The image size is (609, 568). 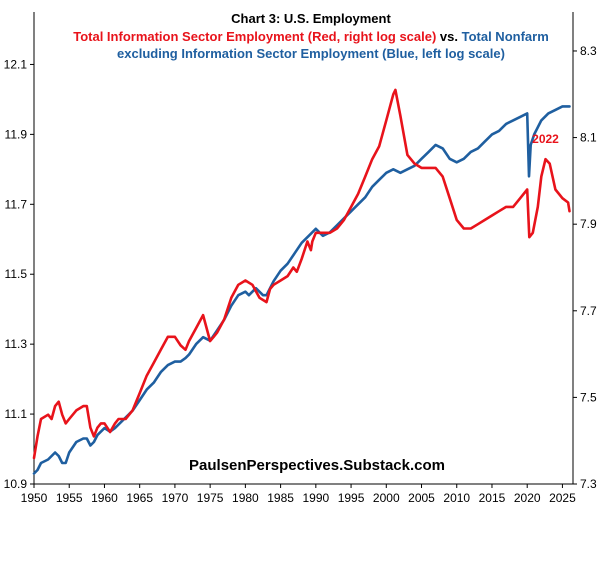 I want to click on left-tick-label: 10.9, so click(x=16, y=484).